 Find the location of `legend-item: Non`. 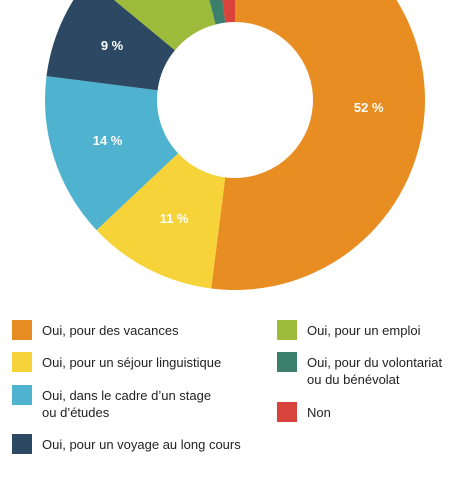

legend-item: Non is located at coordinates (304, 412).